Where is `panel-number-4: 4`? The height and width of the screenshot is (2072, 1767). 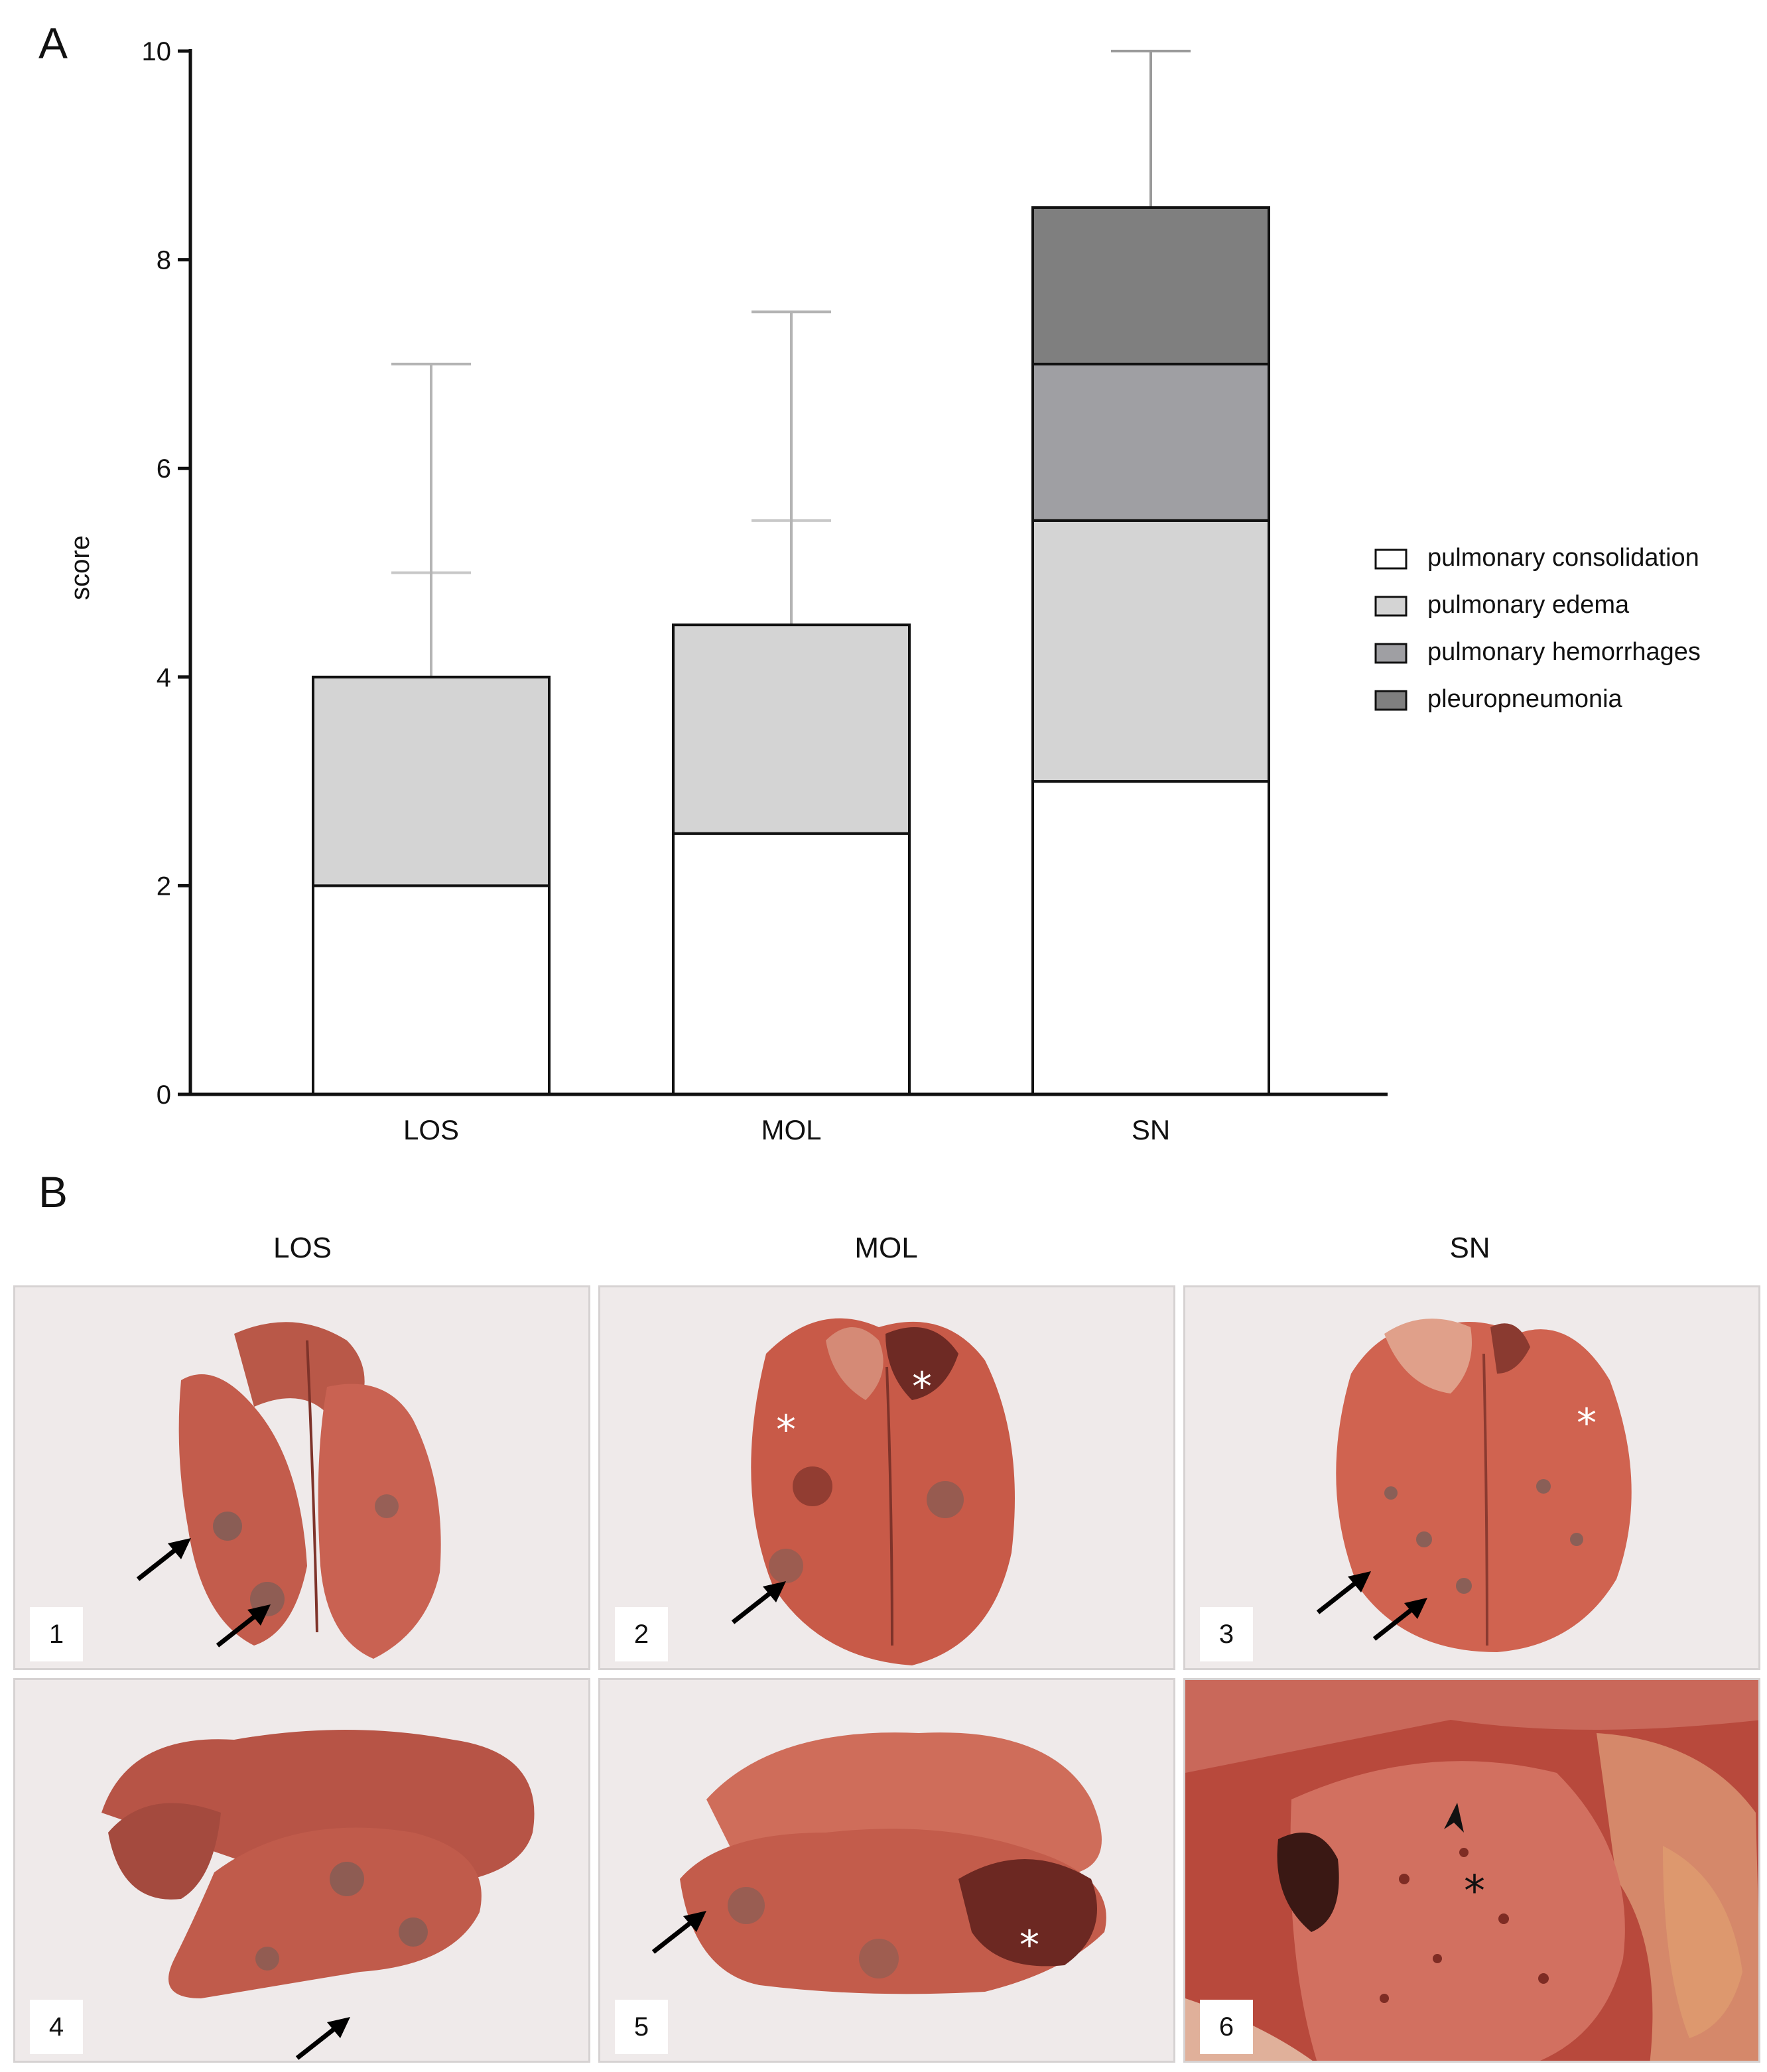 panel-number-4: 4 is located at coordinates (56, 2027).